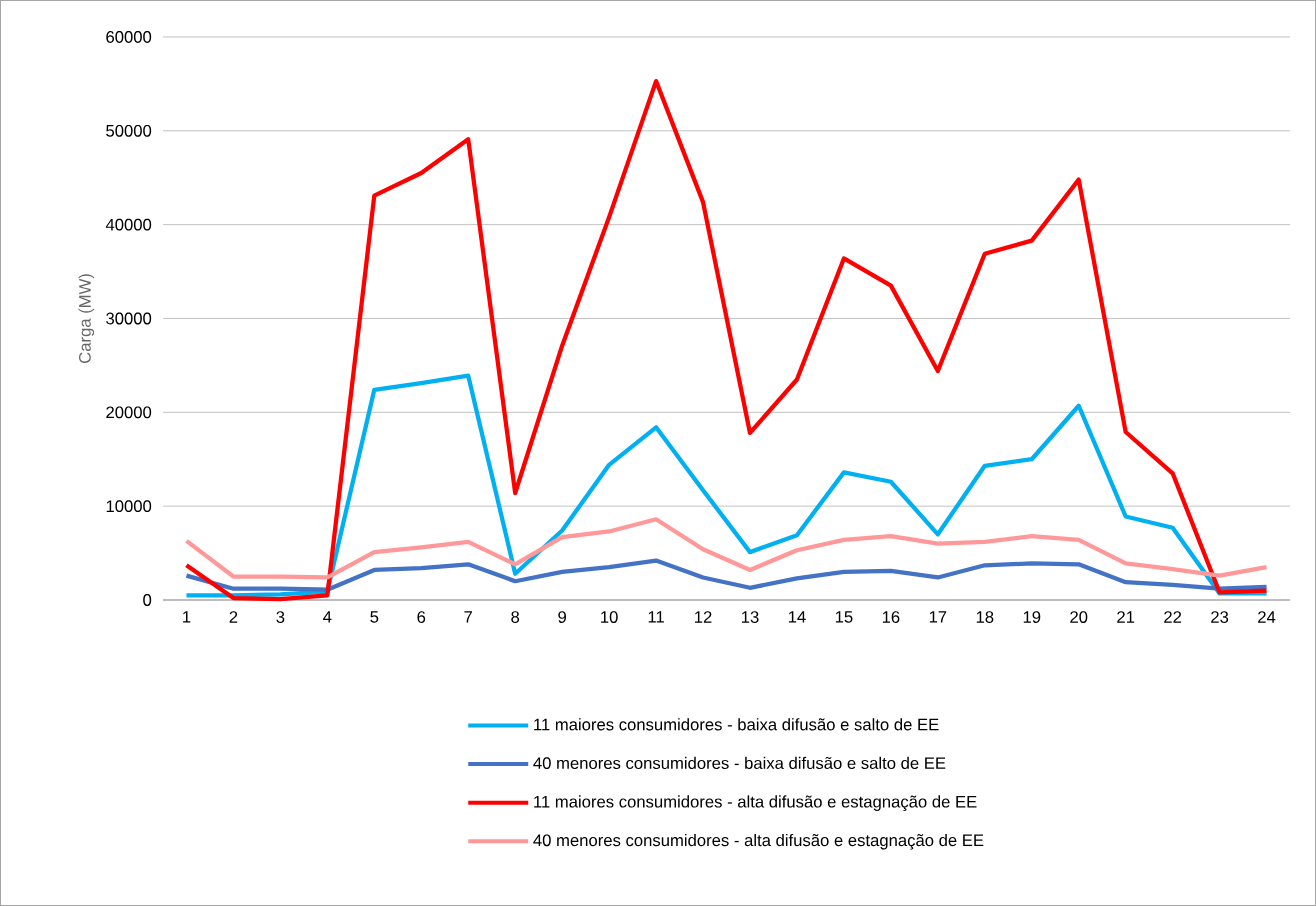 The height and width of the screenshot is (906, 1316). I want to click on x-tick-label: 13, so click(750, 617).